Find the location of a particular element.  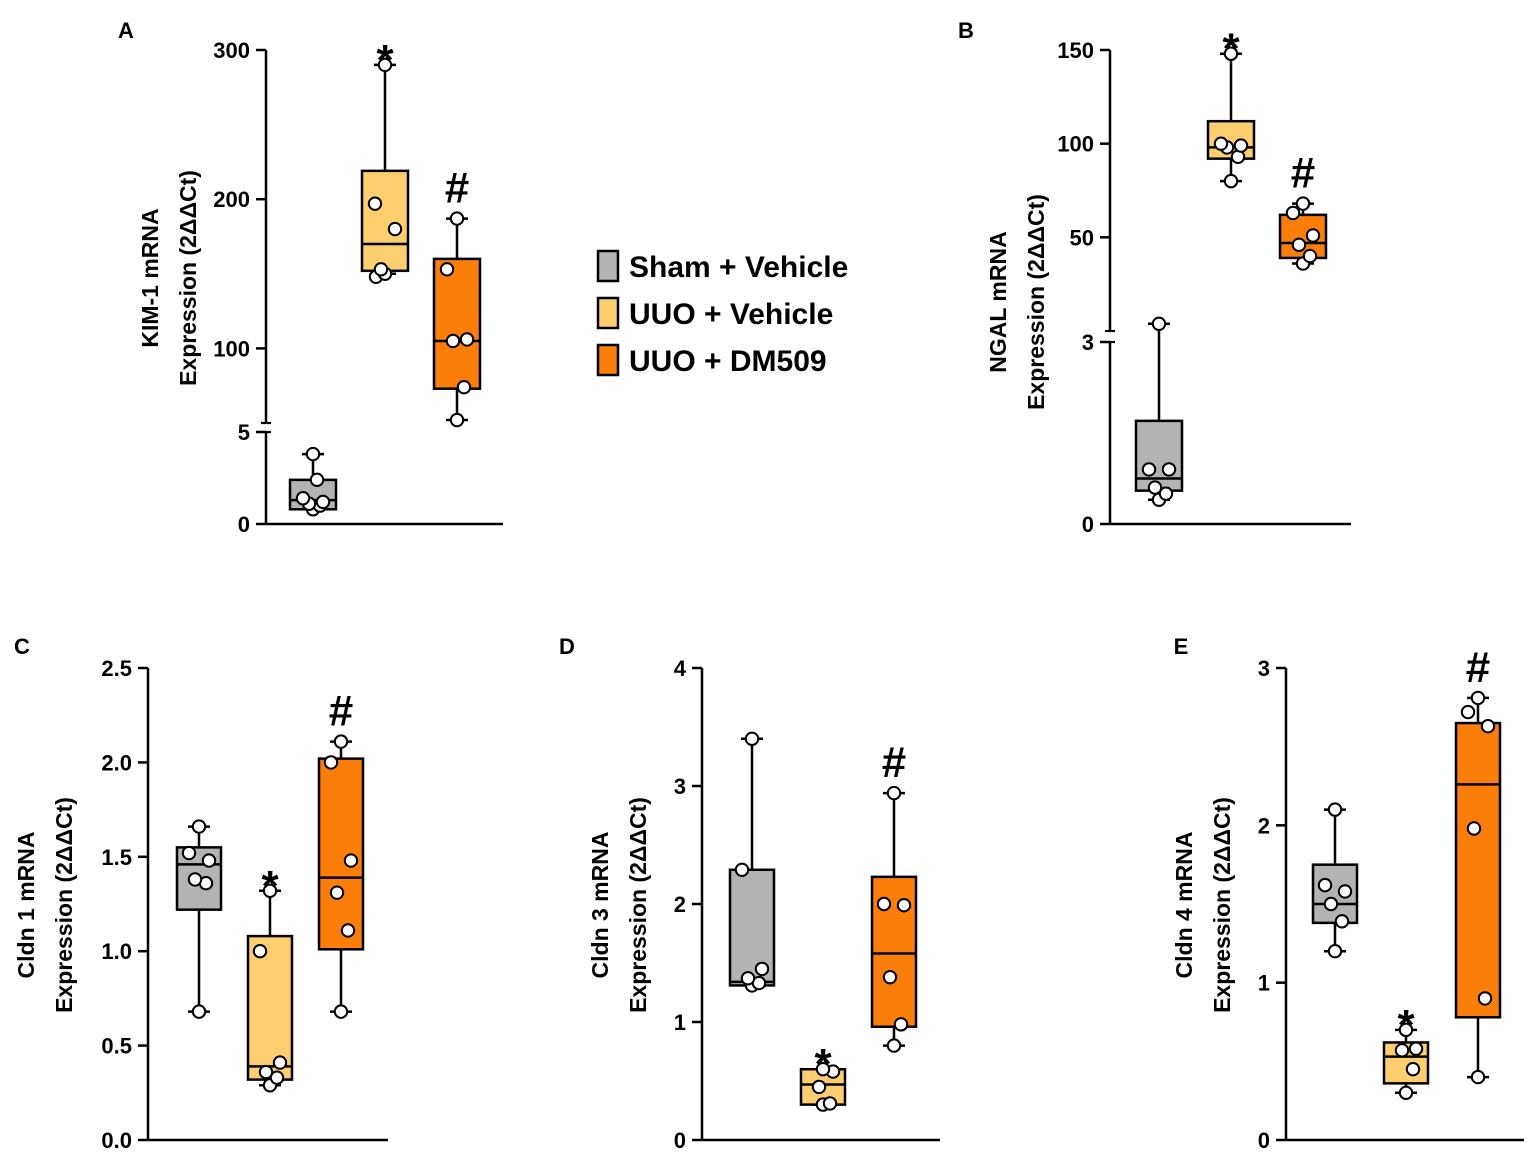

panel-e: E Cldn 4 mRNA Expression (2ΔΔCt) 0 1 2 3 * # is located at coordinates (1347, 893).